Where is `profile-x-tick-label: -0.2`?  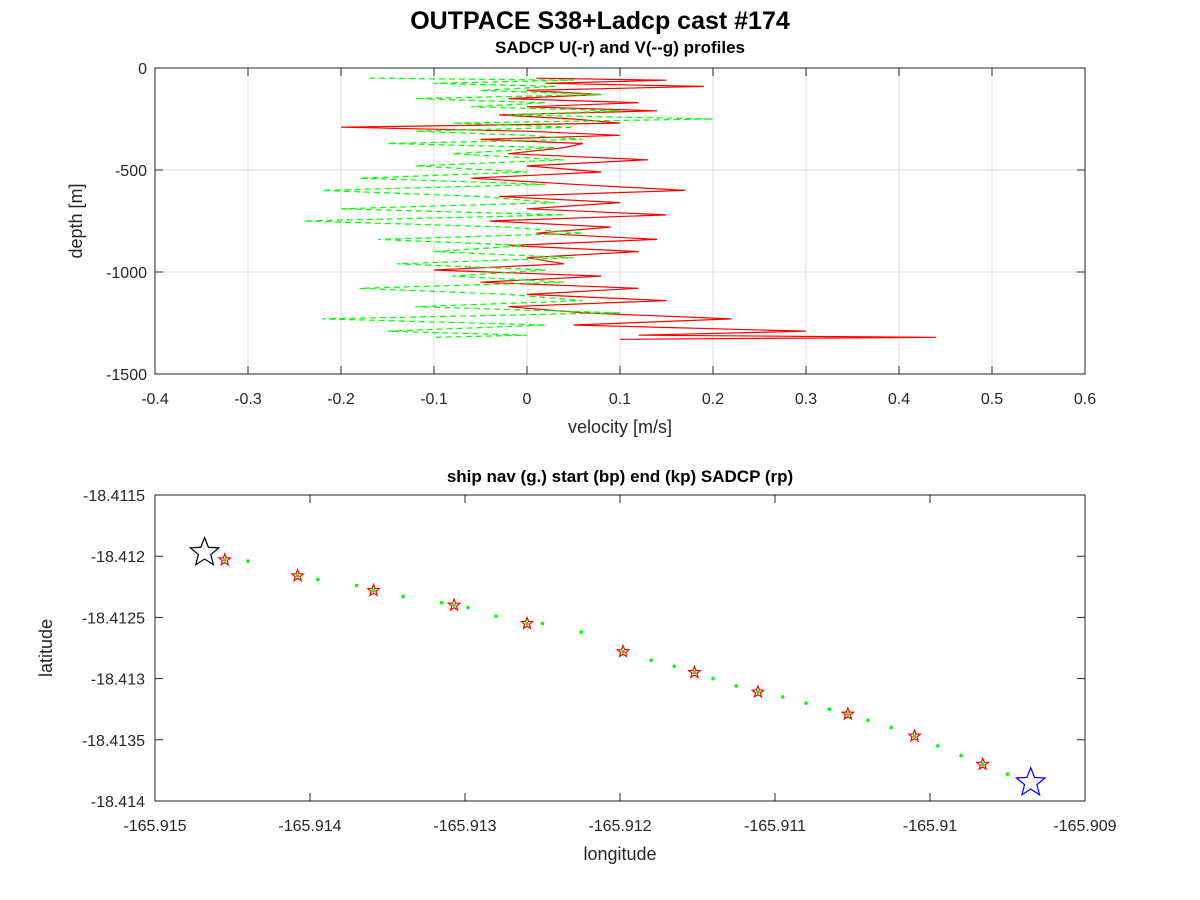 profile-x-tick-label: -0.2 is located at coordinates (341, 399).